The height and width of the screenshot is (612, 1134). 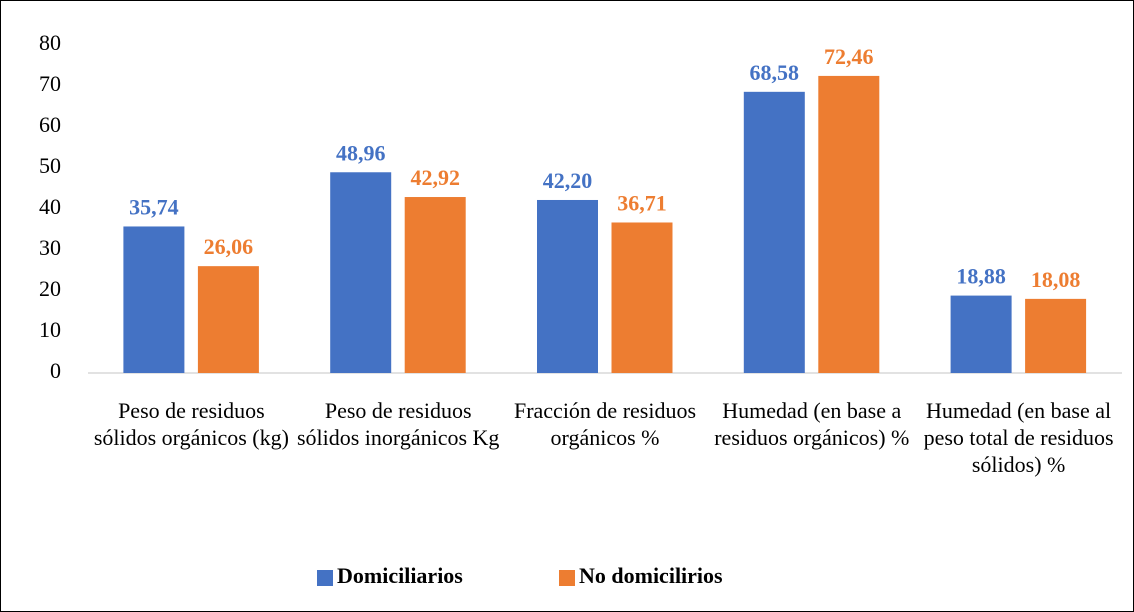 What do you see at coordinates (50, 206) in the screenshot?
I see `y-tick-label: 40` at bounding box center [50, 206].